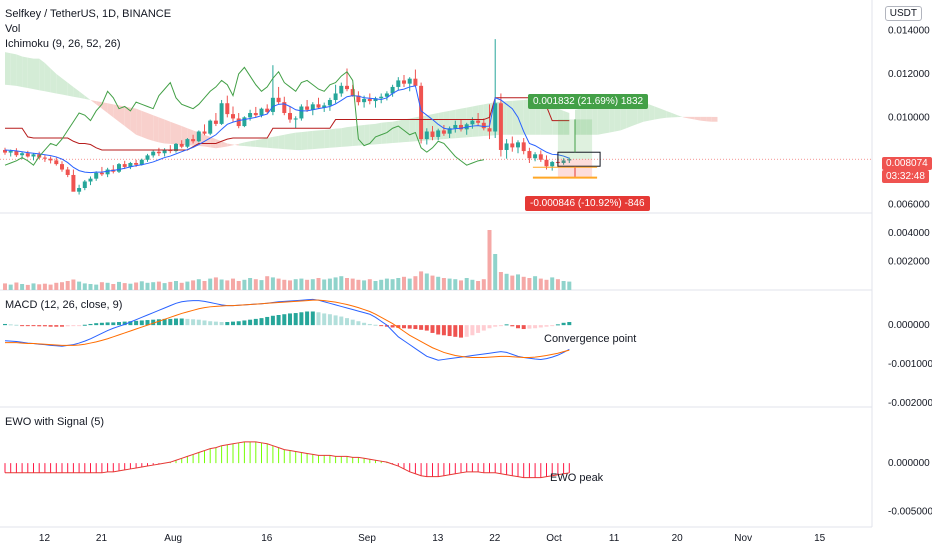  Describe the element at coordinates (55, 422) in the screenshot. I see `ewo-legend: EWO with Signal (5)` at that location.